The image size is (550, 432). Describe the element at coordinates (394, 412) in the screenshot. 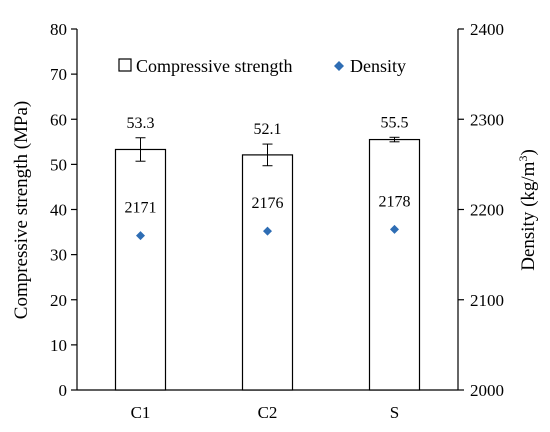

I see `x-tick-label: S` at that location.